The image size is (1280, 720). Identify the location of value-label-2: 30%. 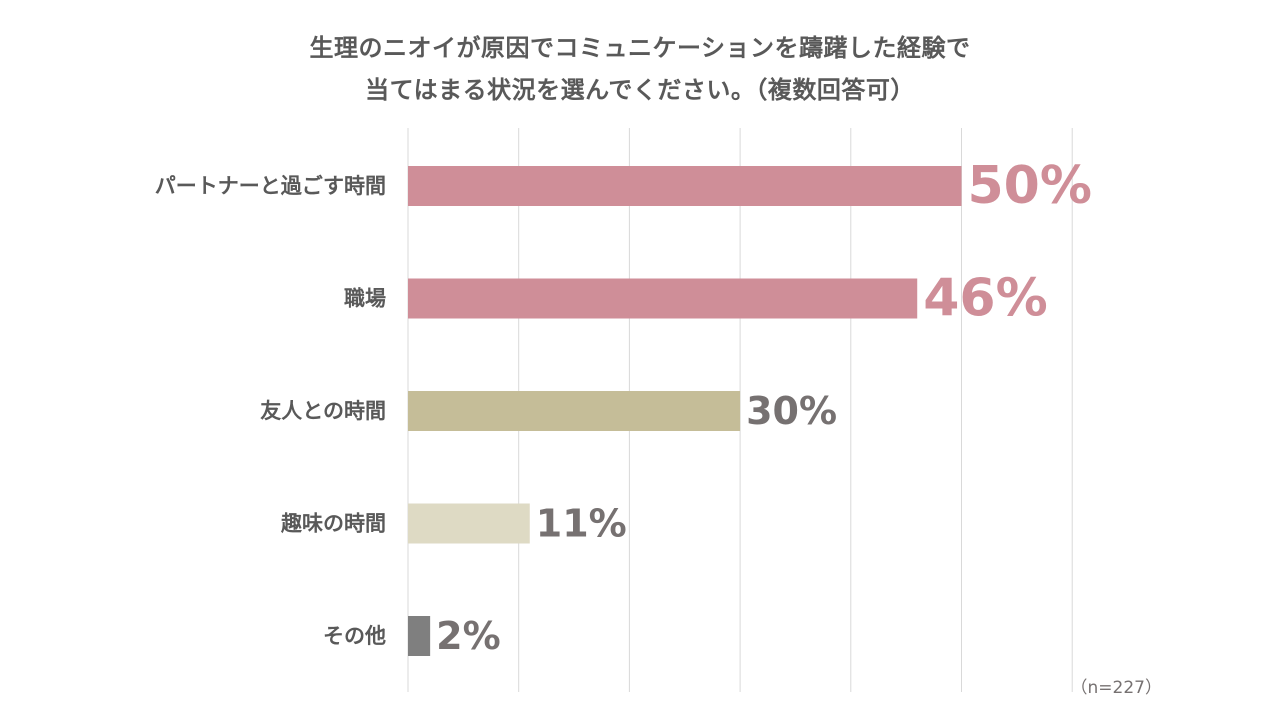
(791, 411).